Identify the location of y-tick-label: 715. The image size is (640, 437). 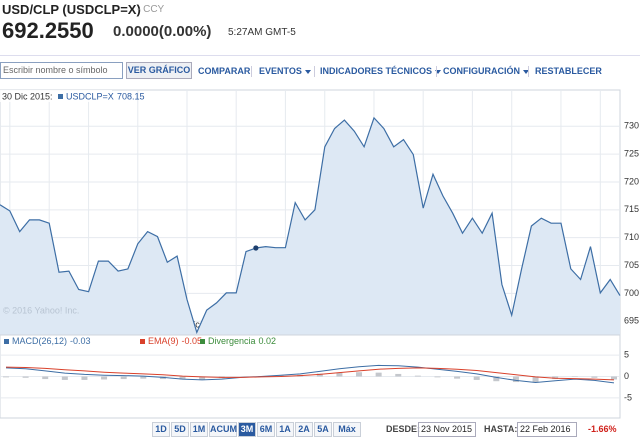
(631, 209).